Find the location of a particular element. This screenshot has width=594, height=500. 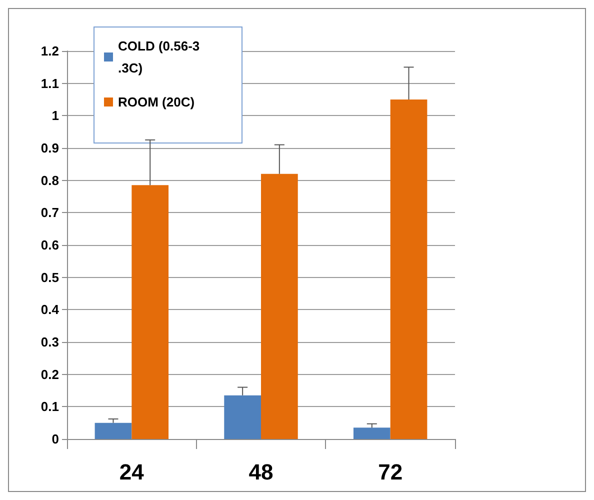

y-tick-label: 0.4 is located at coordinates (50, 310).